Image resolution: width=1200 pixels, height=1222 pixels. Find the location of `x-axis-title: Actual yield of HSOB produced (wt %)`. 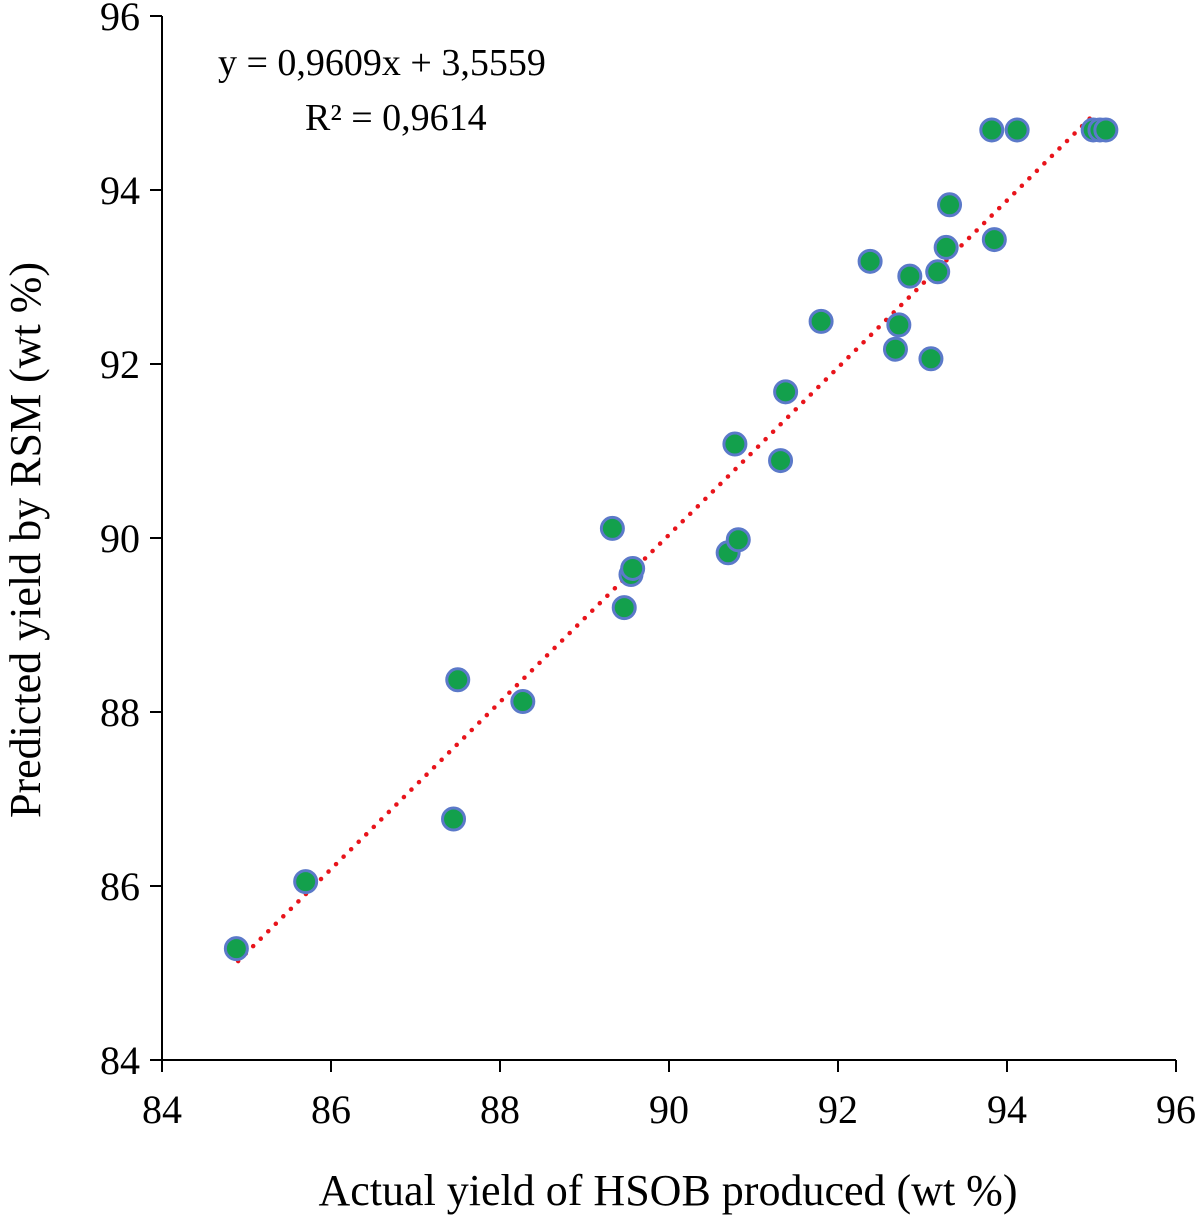

x-axis-title: Actual yield of HSOB produced (wt %) is located at coordinates (668, 1190).